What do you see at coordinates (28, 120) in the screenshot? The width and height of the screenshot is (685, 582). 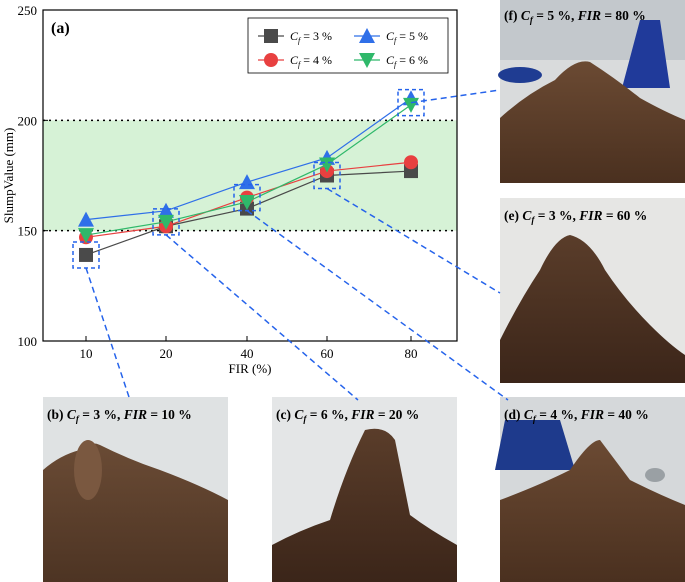 I see `y-tick-label: 200` at bounding box center [28, 120].